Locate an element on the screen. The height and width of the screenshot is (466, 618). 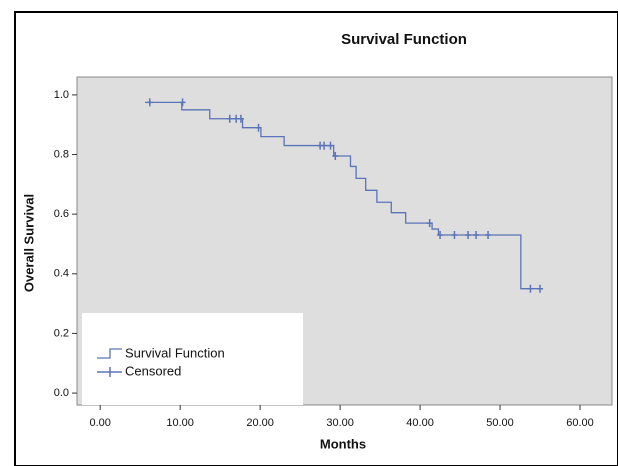
y-tick-label: 1.0 is located at coordinates (61, 95).